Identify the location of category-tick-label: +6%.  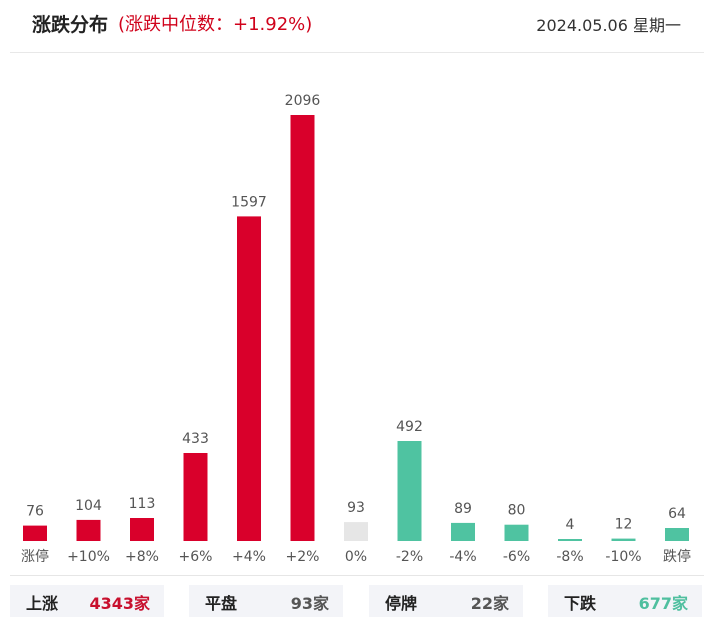
(196, 557).